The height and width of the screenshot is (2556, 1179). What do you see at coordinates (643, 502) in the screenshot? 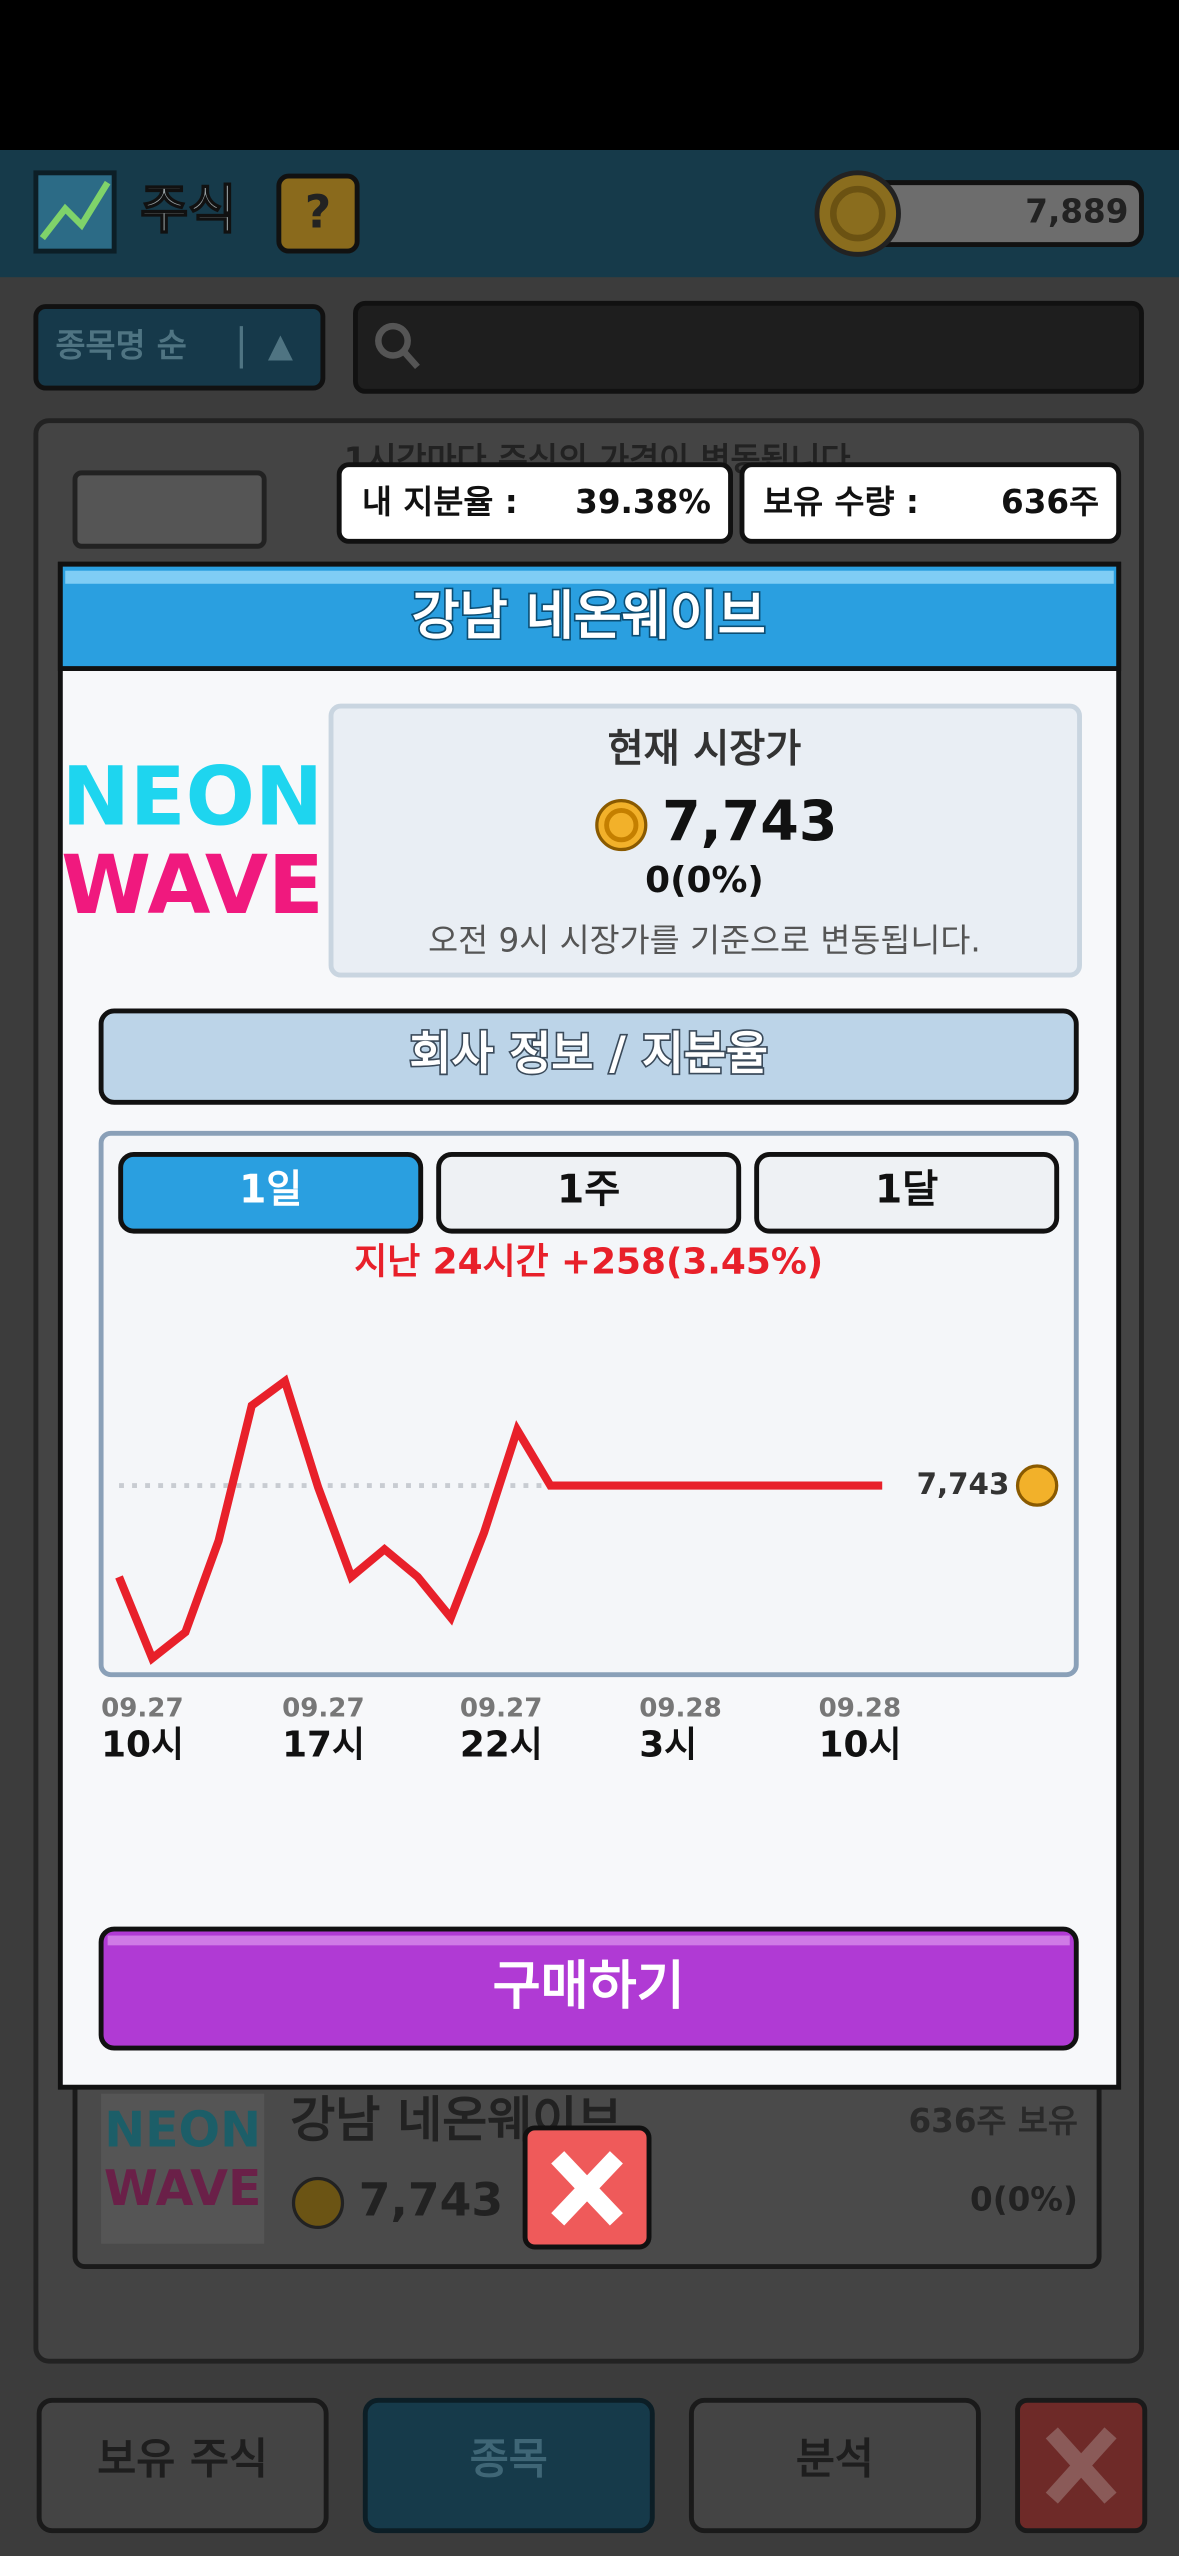
I see `share-chip-value: 39.38%` at bounding box center [643, 502].